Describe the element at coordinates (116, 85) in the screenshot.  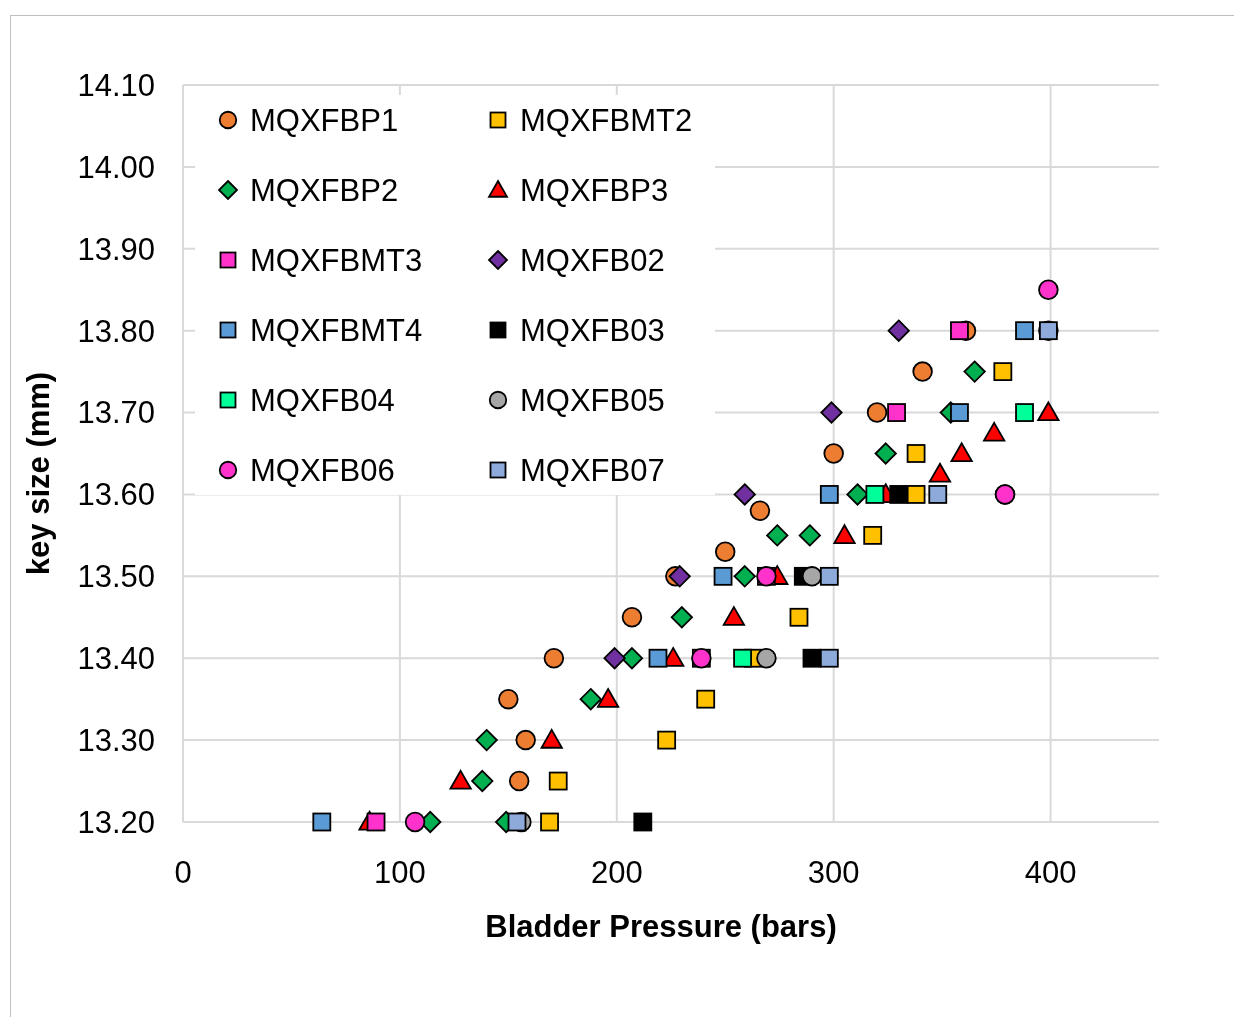
I see `y-tick-label: 14.10` at that location.